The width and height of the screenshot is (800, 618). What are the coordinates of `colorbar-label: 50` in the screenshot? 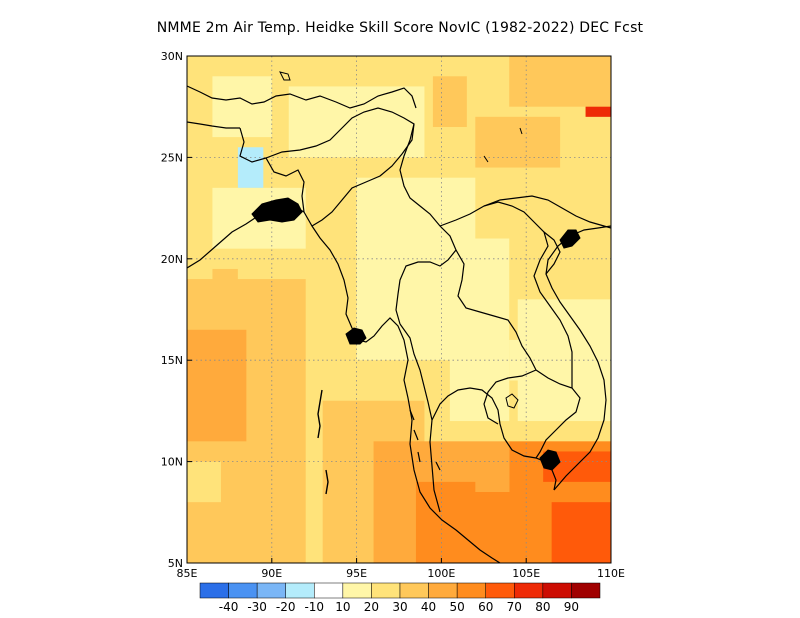 It's located at (457, 607).